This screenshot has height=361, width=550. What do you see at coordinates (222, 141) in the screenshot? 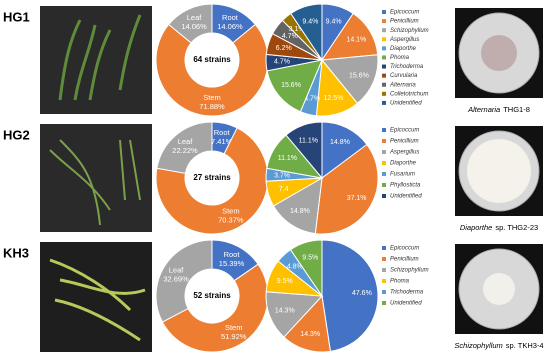
I see `slice-value-label: 7.41%` at bounding box center [222, 141].